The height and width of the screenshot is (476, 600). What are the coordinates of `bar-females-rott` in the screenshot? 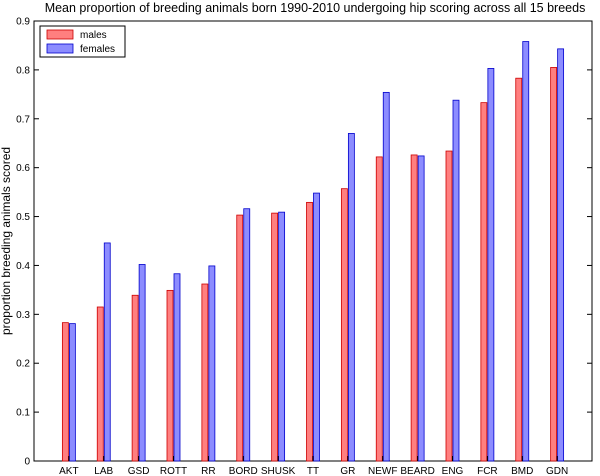 It's located at (177, 367).